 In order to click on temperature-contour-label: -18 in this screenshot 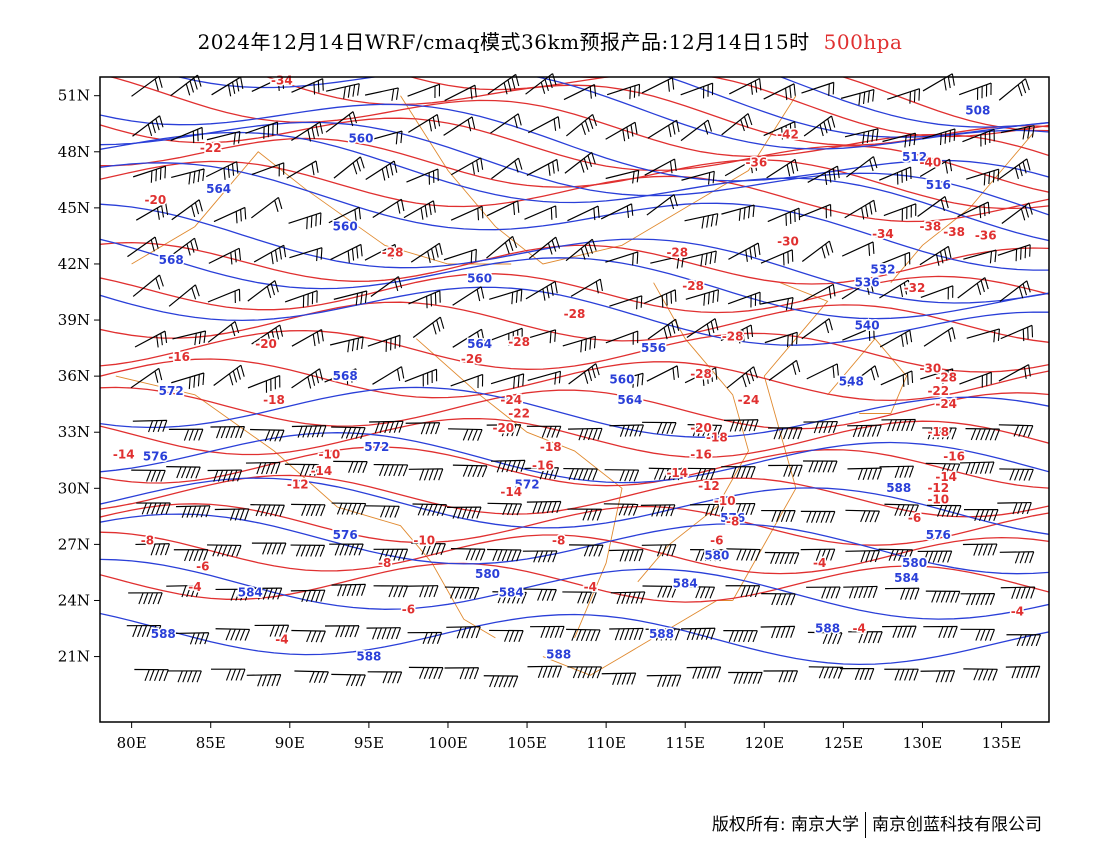, I will do `click(717, 438)`.